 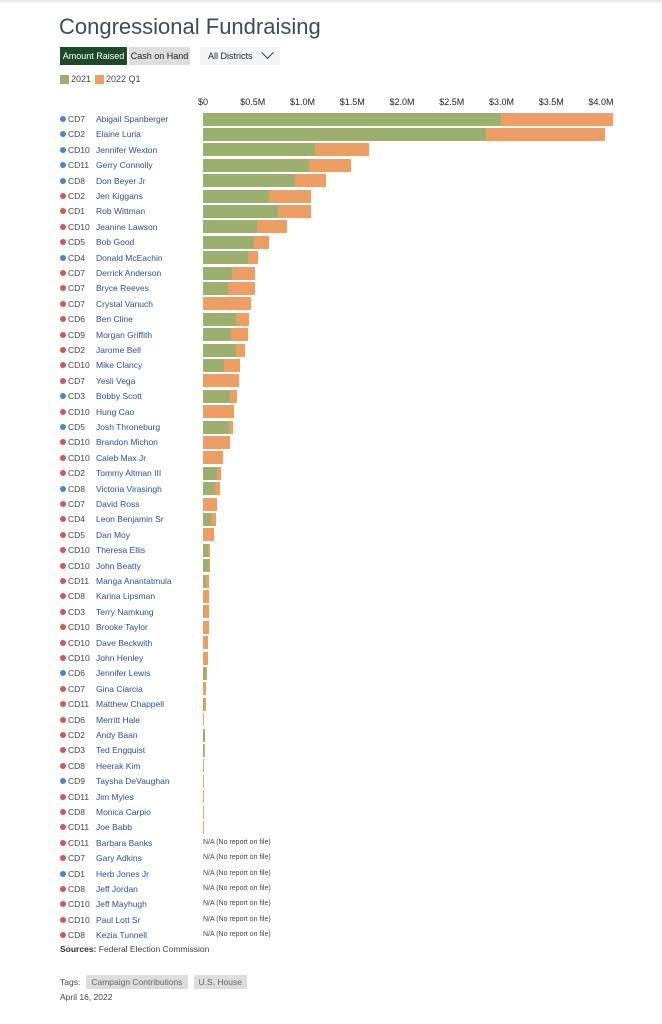 I want to click on tag-us-house: U.S. House, so click(x=220, y=982).